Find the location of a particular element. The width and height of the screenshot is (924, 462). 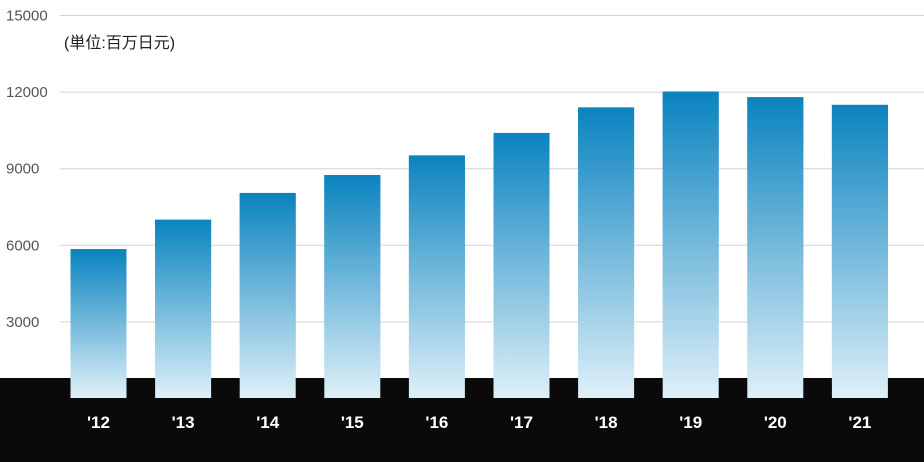

x-category-label: '21 is located at coordinates (859, 422).